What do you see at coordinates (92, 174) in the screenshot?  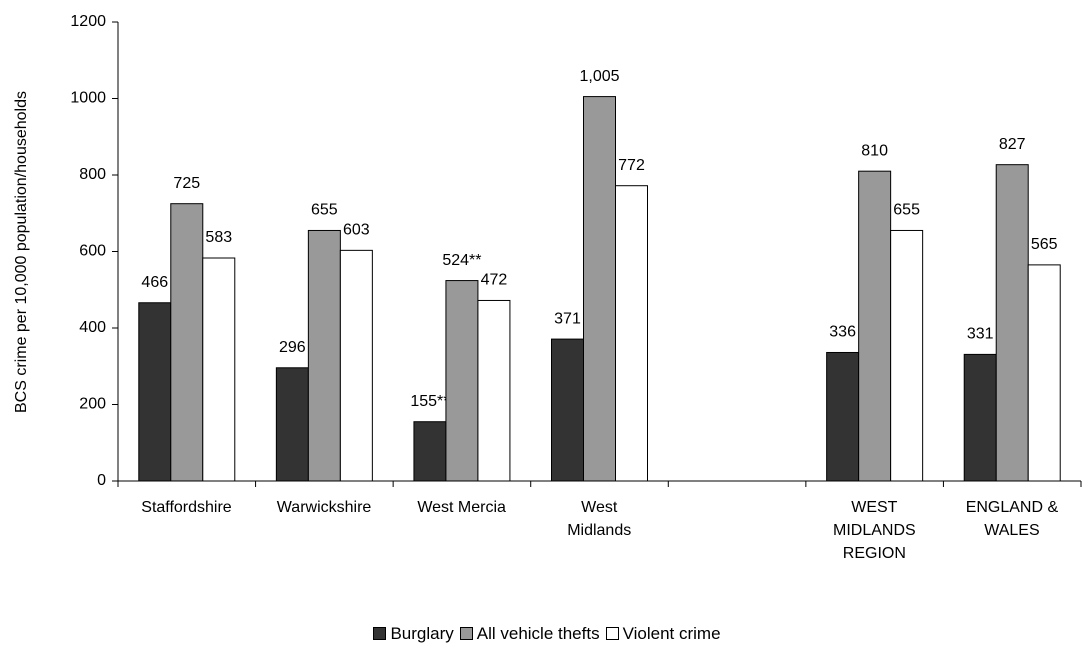 I see `y-tick-label: 800` at bounding box center [92, 174].